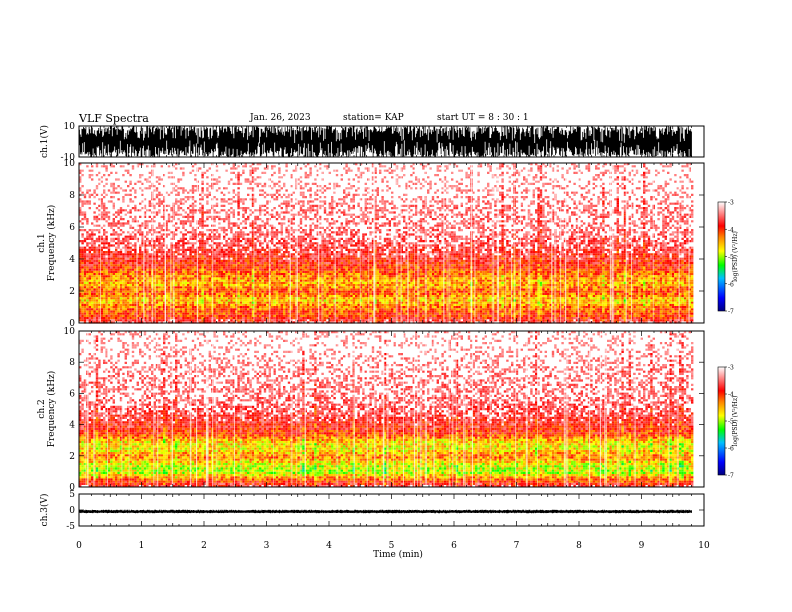 The height and width of the screenshot is (612, 792). I want to click on y-axis-label: ch.3(V), so click(44, 510).